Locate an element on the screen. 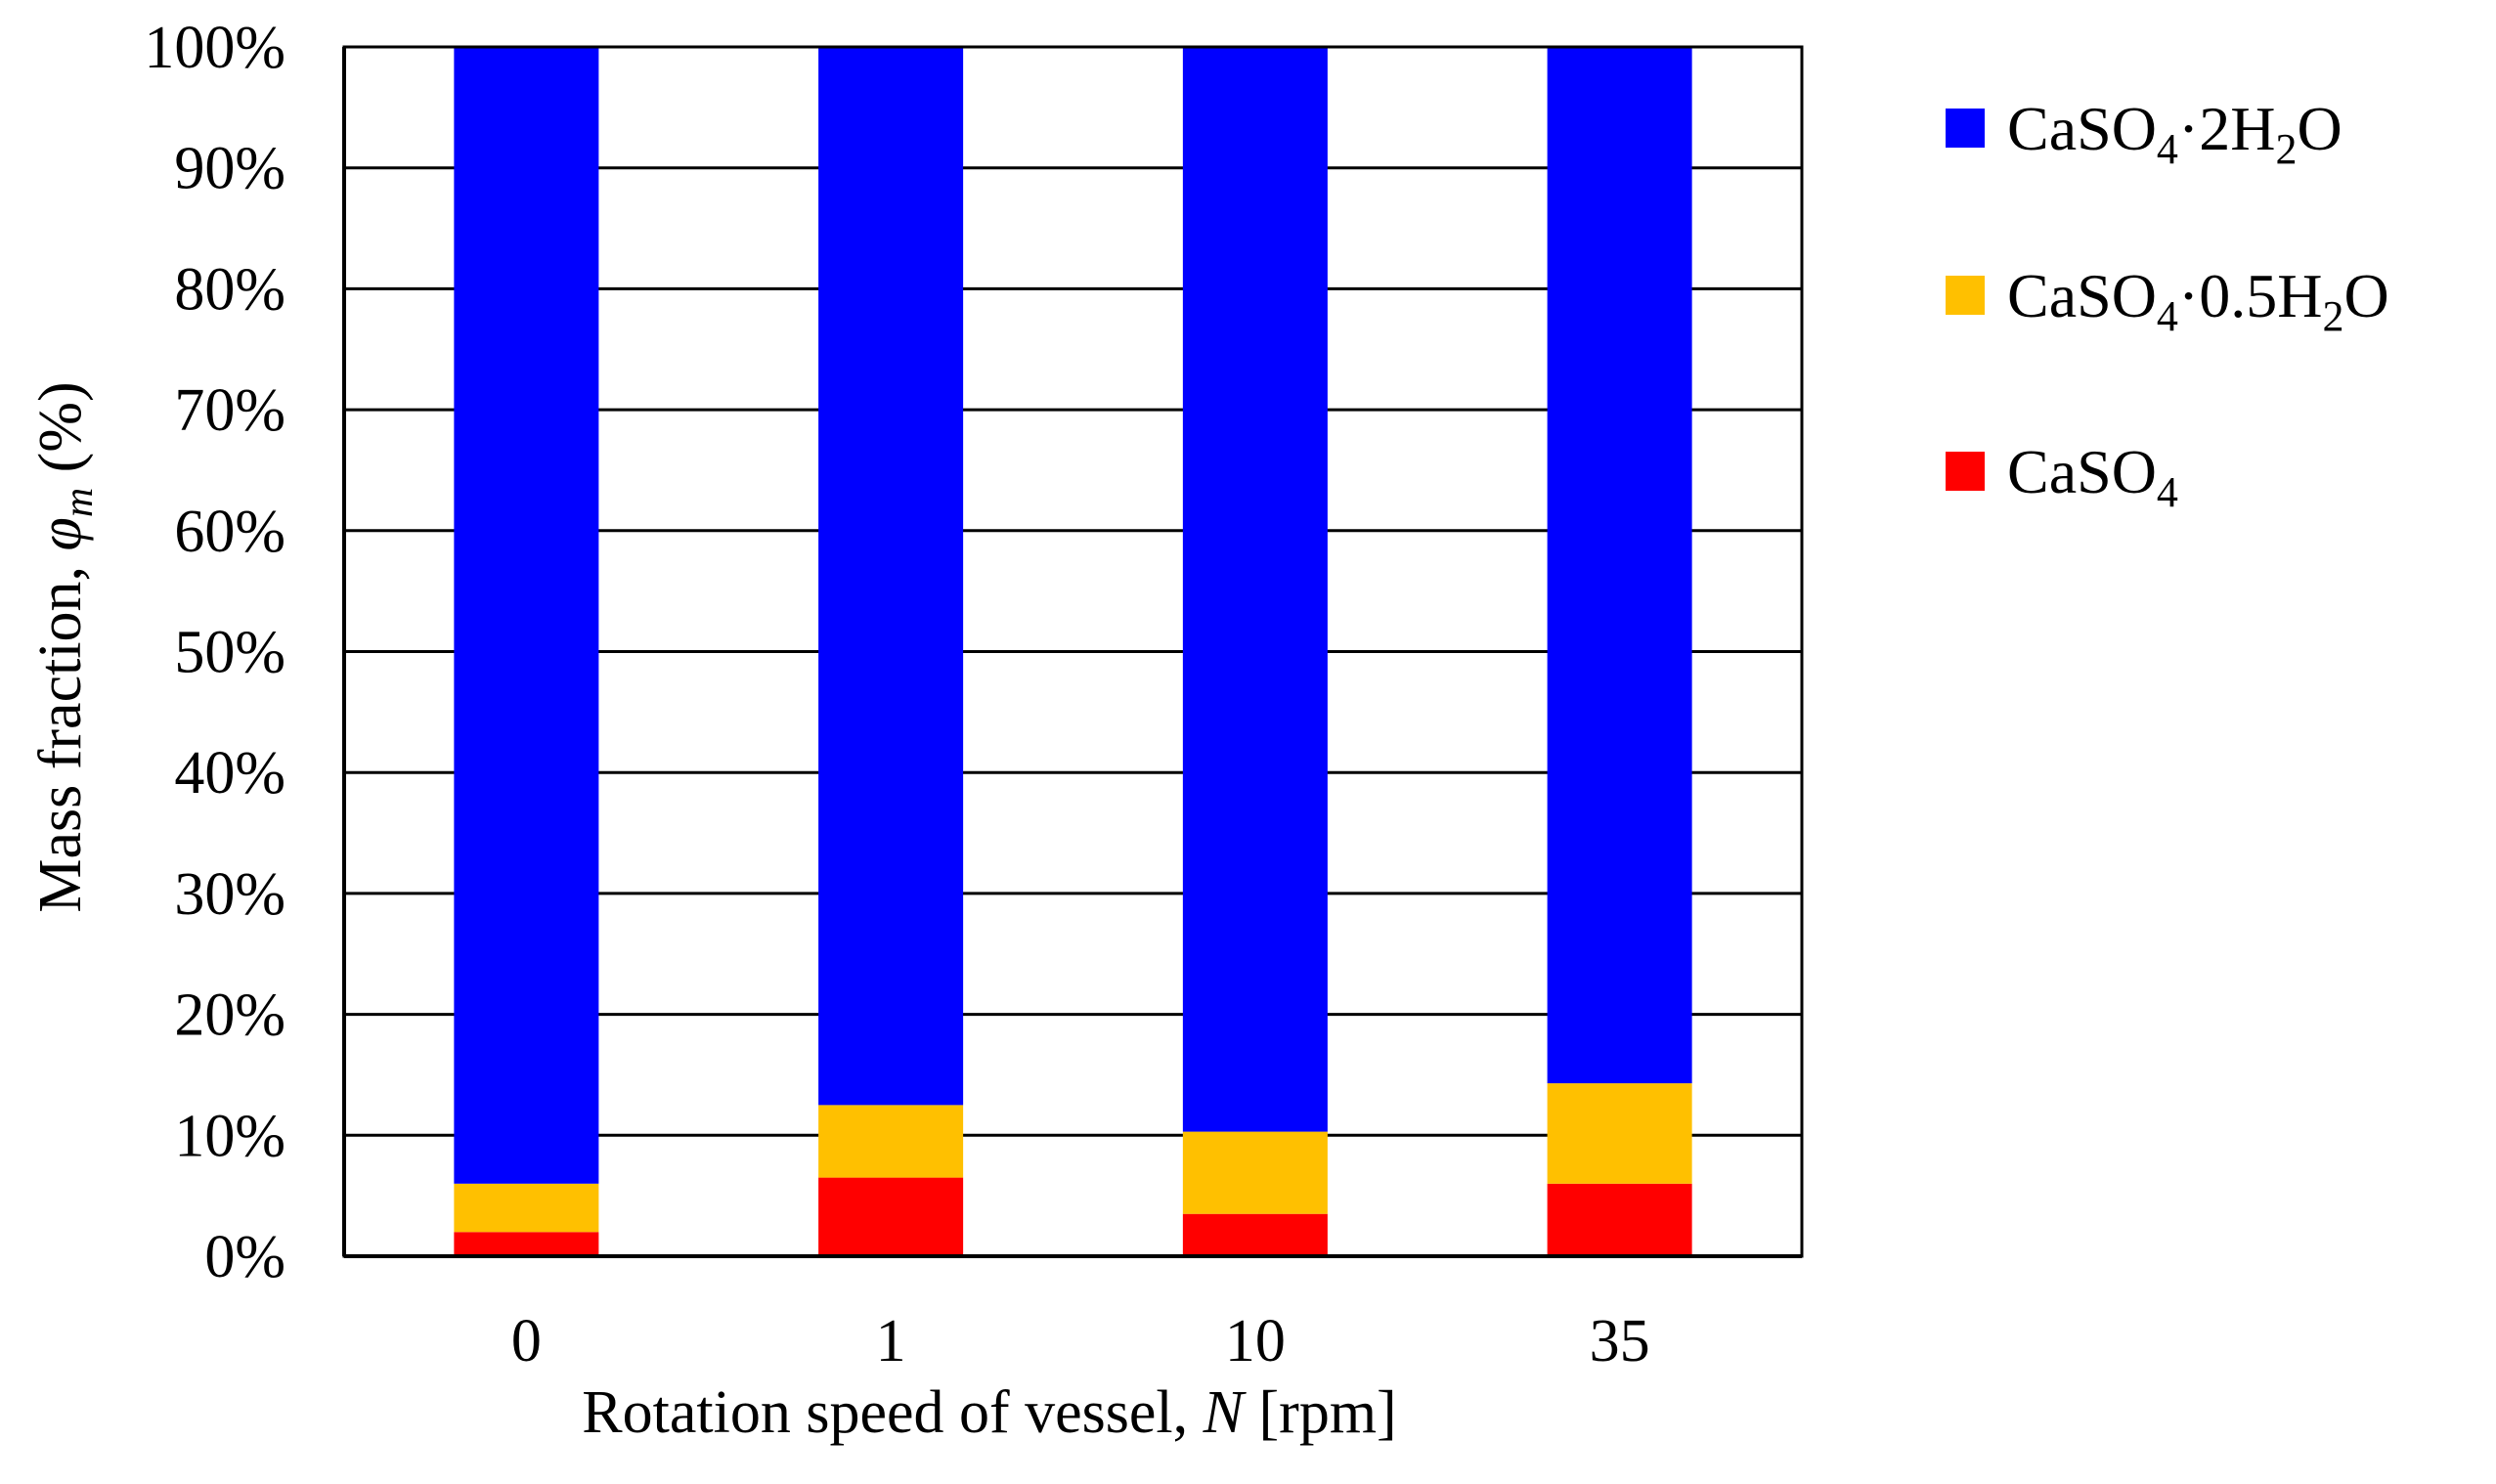 The width and height of the screenshot is (2496, 1484). y-axis-label-prefix: Mass fraction, is located at coordinates (60, 731).